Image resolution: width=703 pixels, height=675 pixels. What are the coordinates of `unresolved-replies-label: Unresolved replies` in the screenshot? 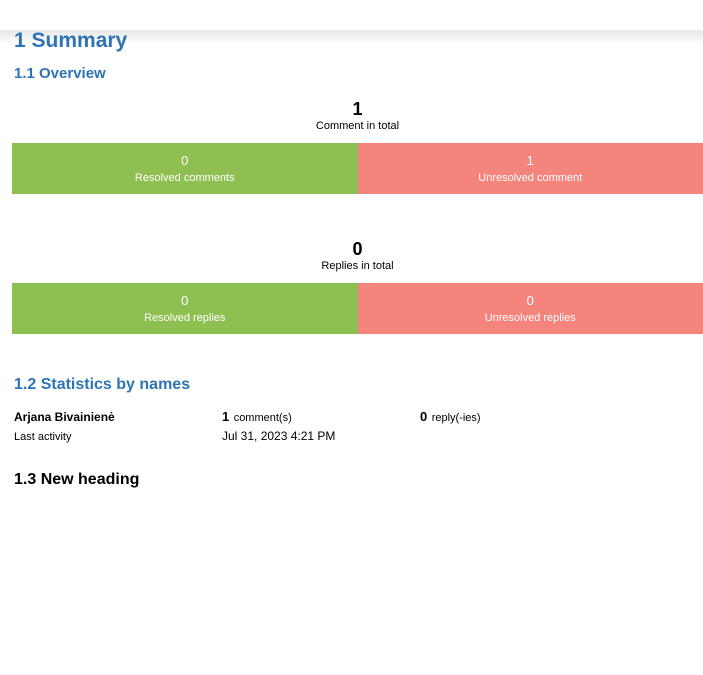 It's located at (530, 318).